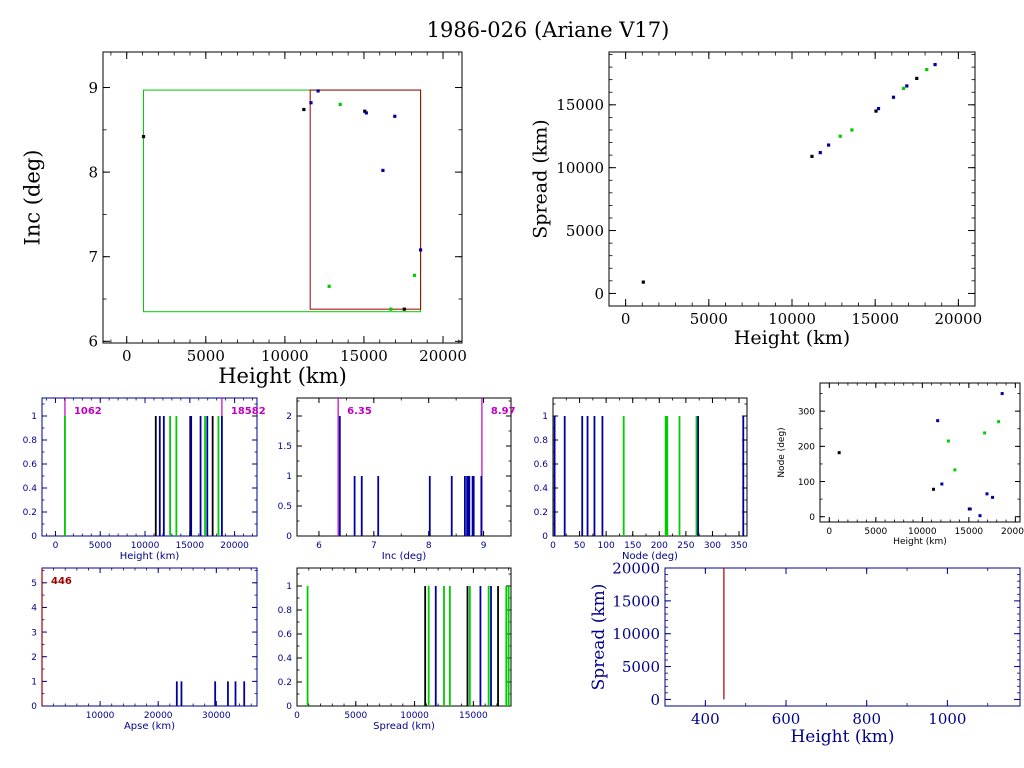 This screenshot has width=1024, height=768. I want to click on x-tick-label: 9, so click(484, 546).